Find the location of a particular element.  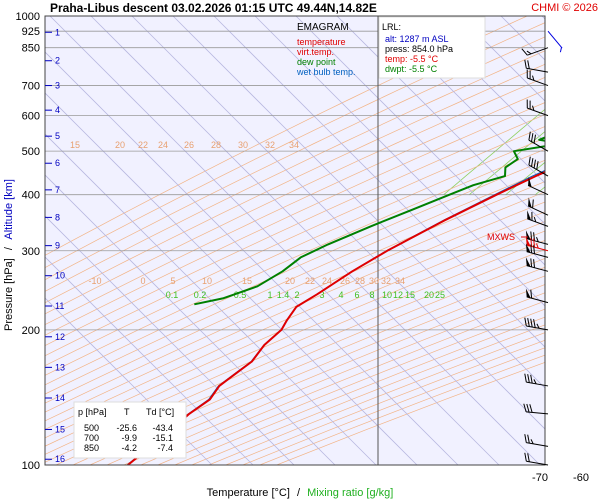

altitude-tick-label: 12 is located at coordinates (60, 337).